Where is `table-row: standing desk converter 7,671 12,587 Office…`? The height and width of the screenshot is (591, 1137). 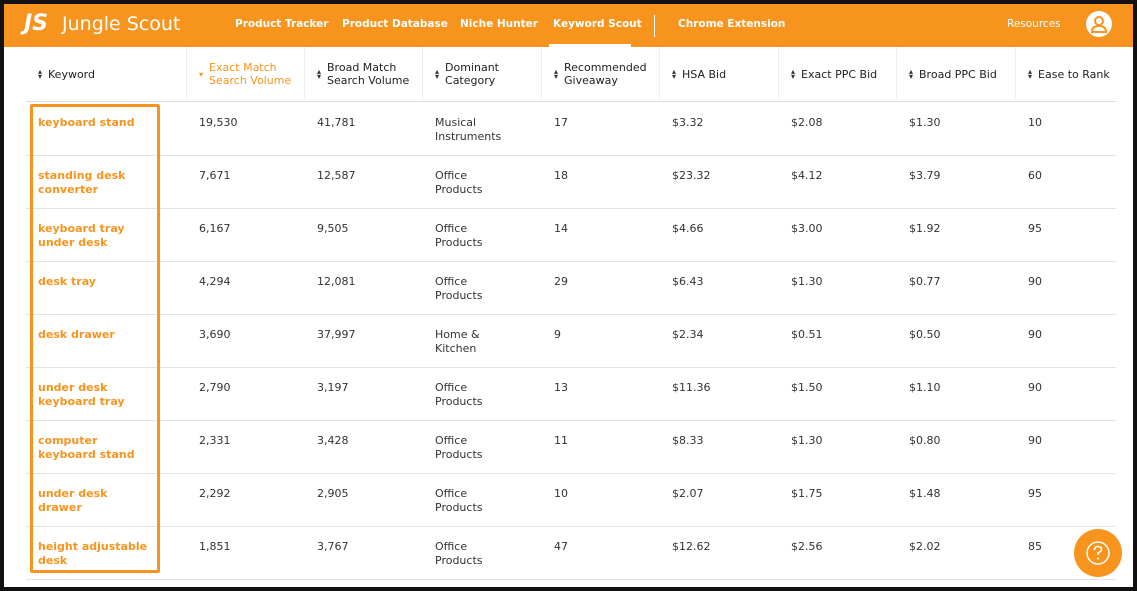 table-row: standing desk converter 7,671 12,587 Office… is located at coordinates (571, 182).